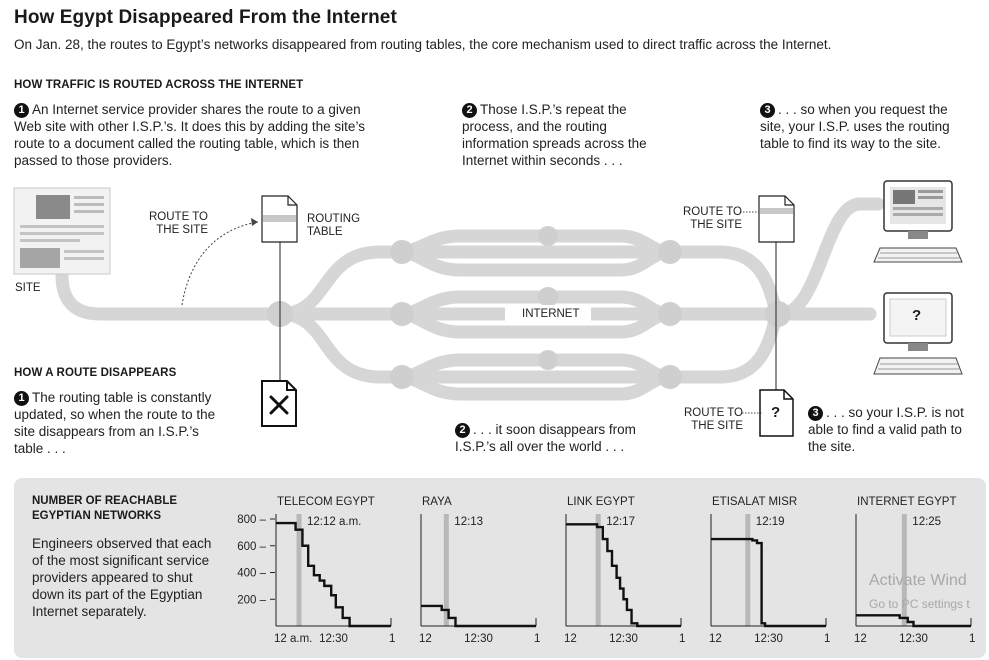 The image size is (989, 660). What do you see at coordinates (251, 574) in the screenshot?
I see `y-tick-label: 400 –` at bounding box center [251, 574].